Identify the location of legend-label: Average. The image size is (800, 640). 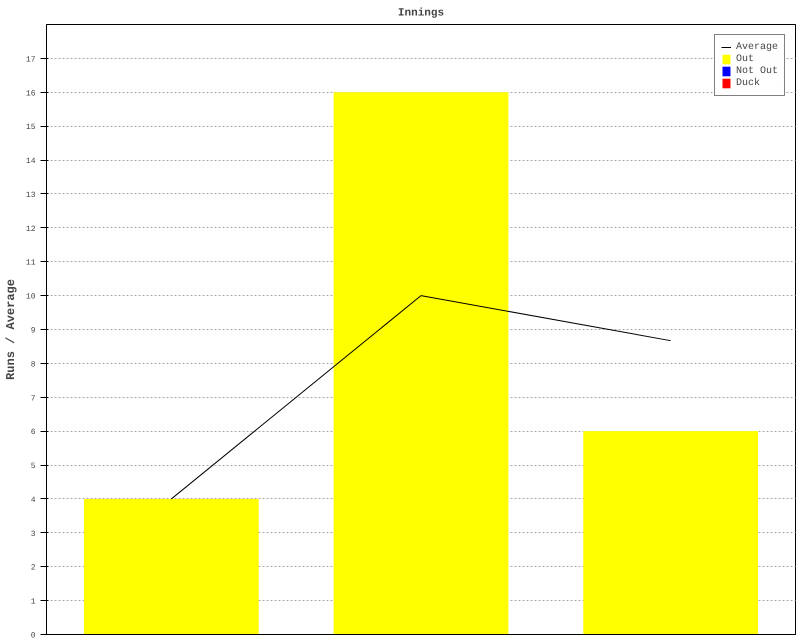
(757, 47).